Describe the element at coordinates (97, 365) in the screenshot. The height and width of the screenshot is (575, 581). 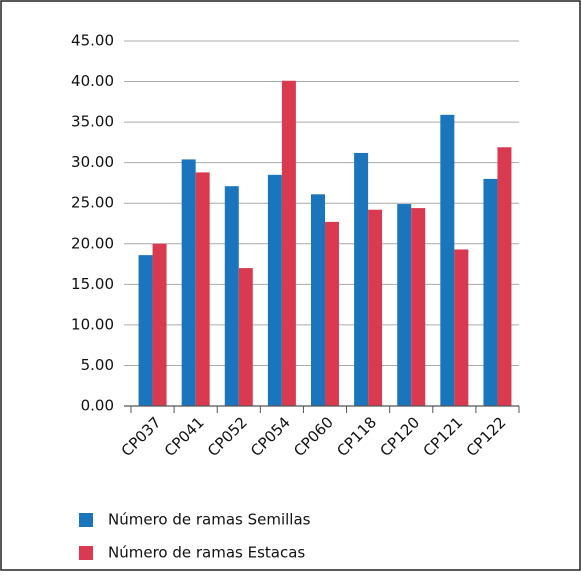
I see `y-tick-label: 5.00` at that location.